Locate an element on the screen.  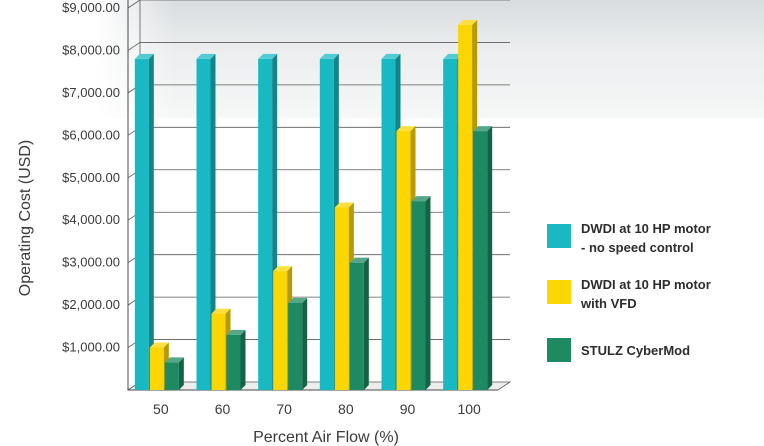
legend-label: - no speed control is located at coordinates (637, 247).